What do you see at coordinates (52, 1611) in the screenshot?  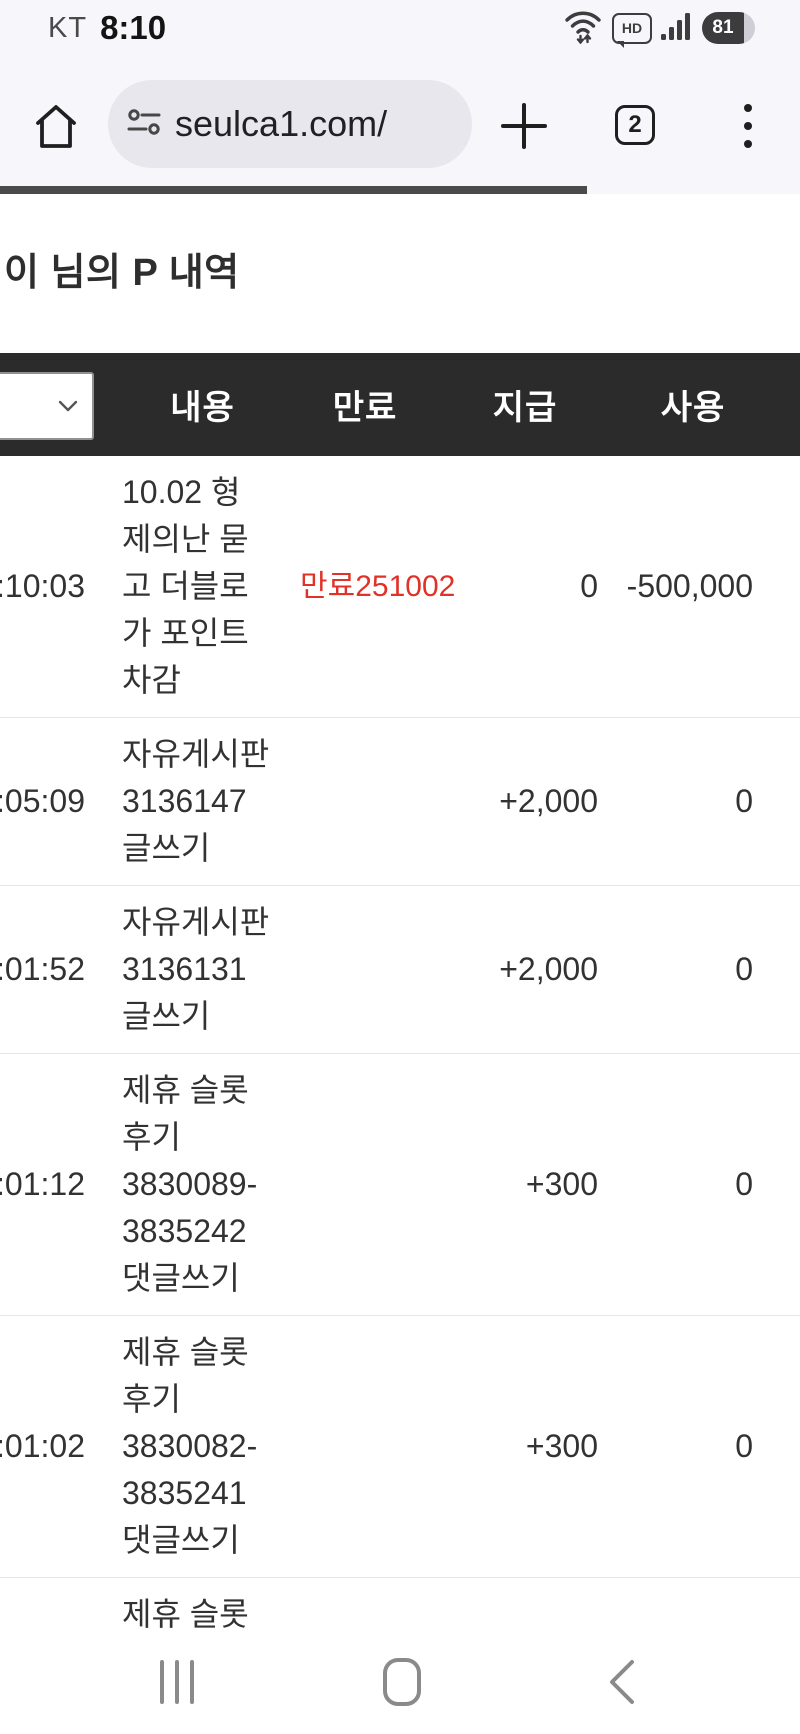 I see `row-time` at bounding box center [52, 1611].